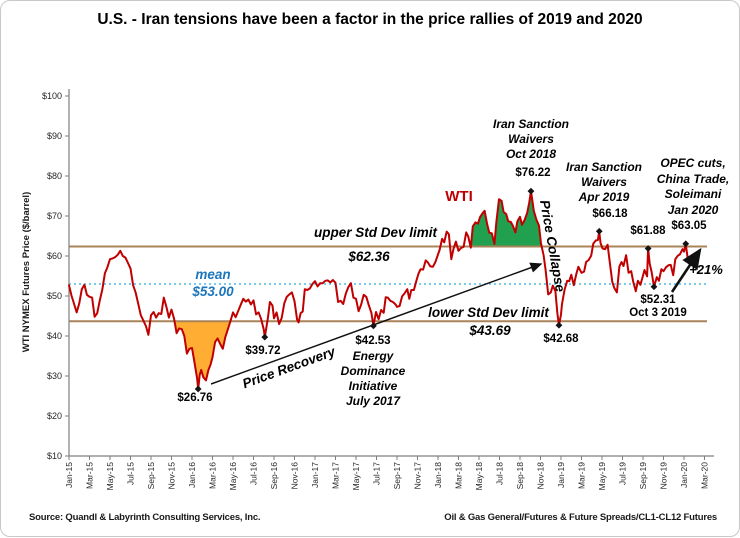 This screenshot has height=538, width=740. Describe the element at coordinates (648, 231) in the screenshot. I see `sep-2019-spike-value: $61.88` at that location.